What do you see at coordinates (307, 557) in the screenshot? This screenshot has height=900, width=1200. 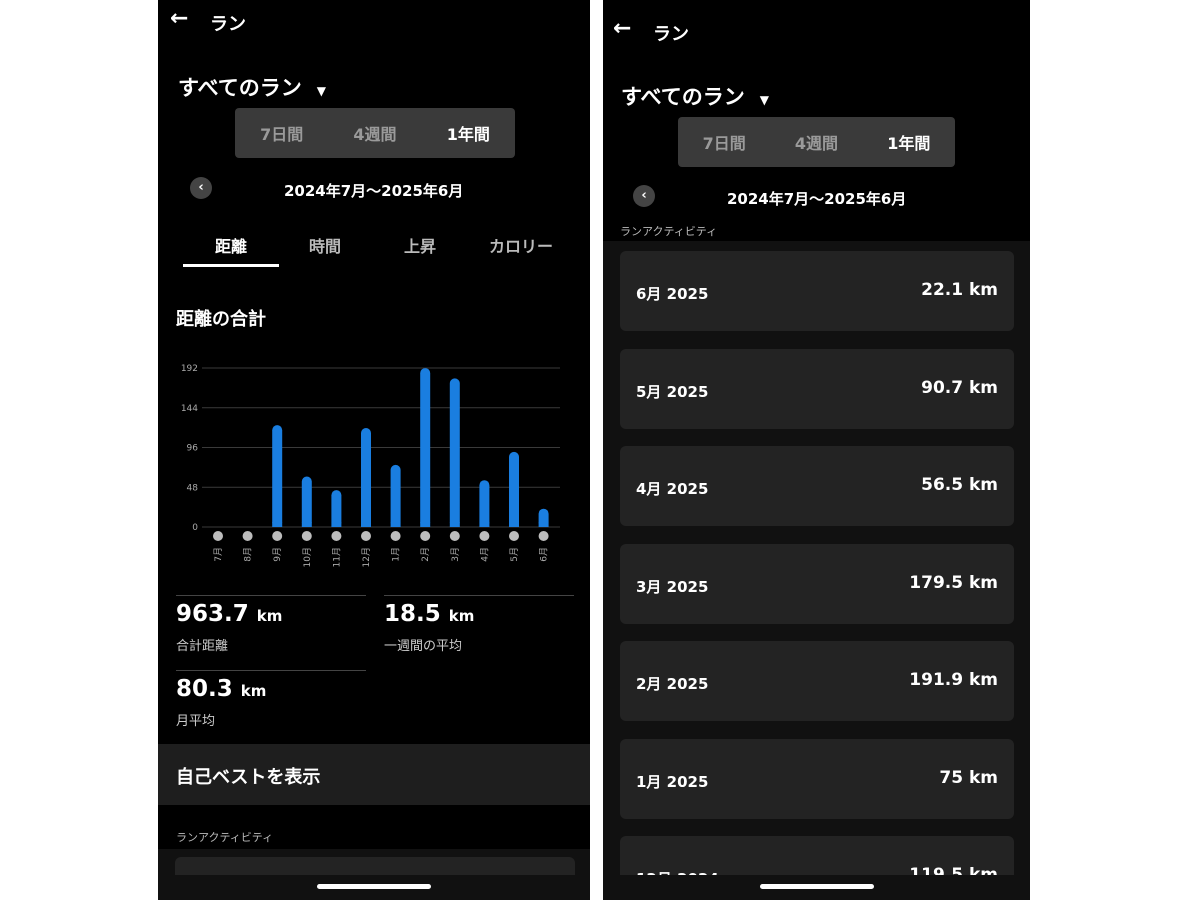 I see `x-tick-label: 10月` at bounding box center [307, 557].